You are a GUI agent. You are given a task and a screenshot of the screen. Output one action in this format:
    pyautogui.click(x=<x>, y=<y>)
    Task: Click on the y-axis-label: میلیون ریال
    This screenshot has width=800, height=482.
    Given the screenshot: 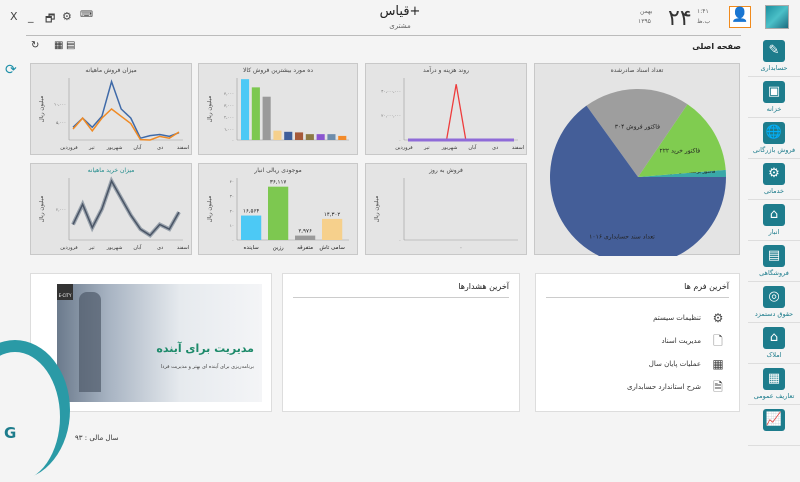 What is the action you would take?
    pyautogui.click(x=210, y=209)
    